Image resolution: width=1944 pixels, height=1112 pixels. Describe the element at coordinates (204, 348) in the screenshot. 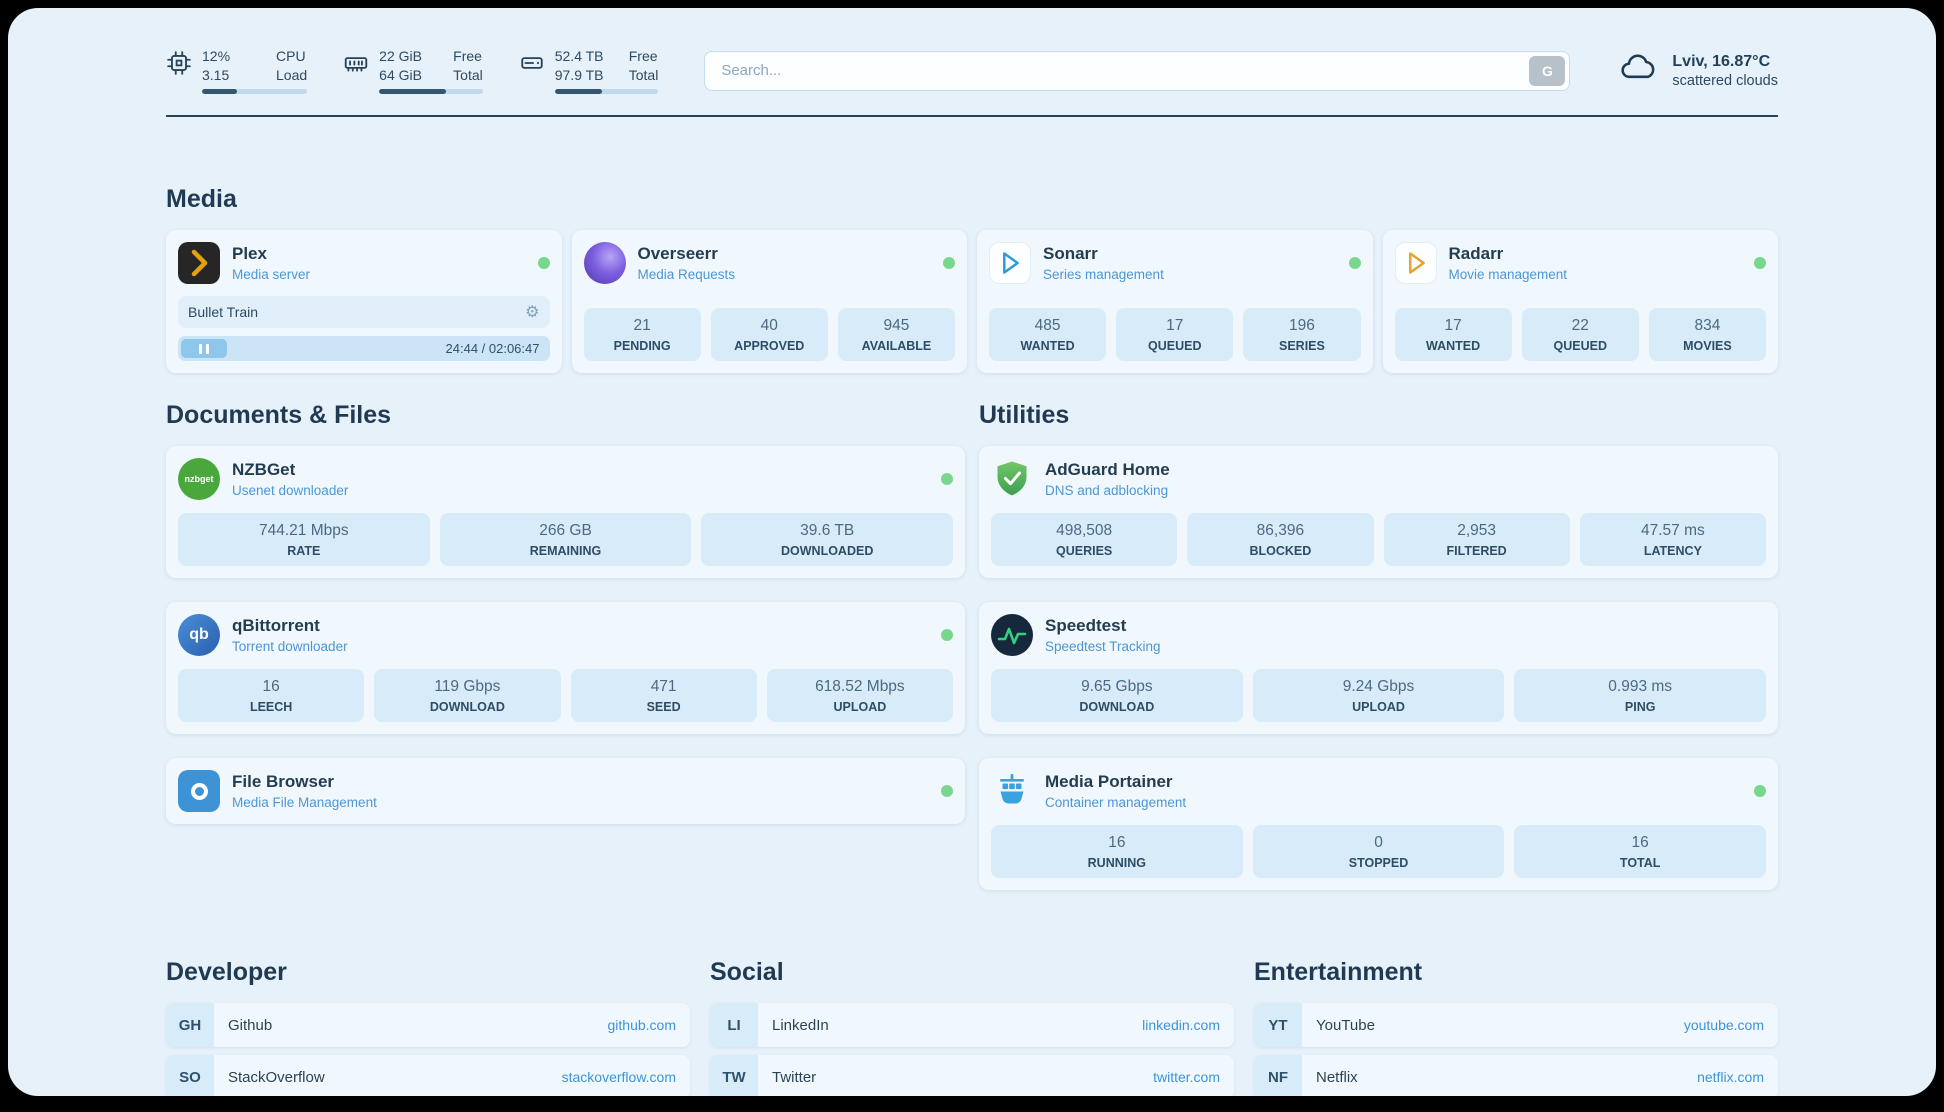

I see `pause-button` at that location.